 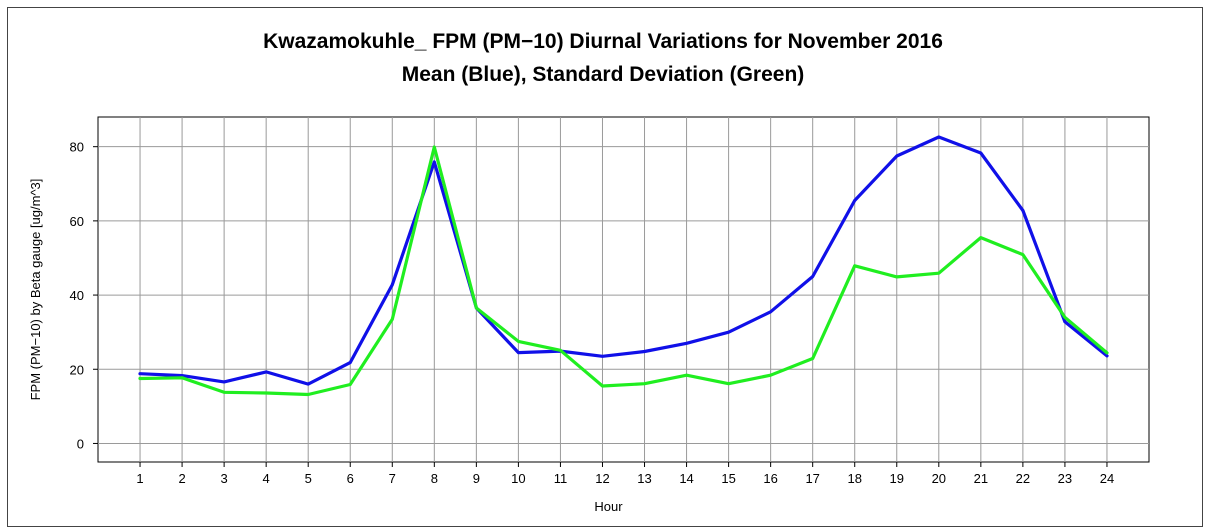 I want to click on x-tick-label: 19, so click(x=897, y=478).